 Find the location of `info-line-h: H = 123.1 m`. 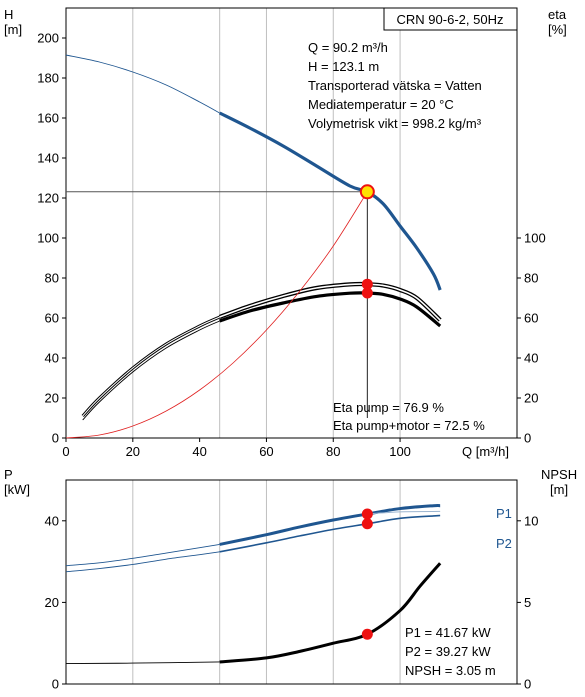

info-line-h: H = 123.1 m is located at coordinates (343, 66).